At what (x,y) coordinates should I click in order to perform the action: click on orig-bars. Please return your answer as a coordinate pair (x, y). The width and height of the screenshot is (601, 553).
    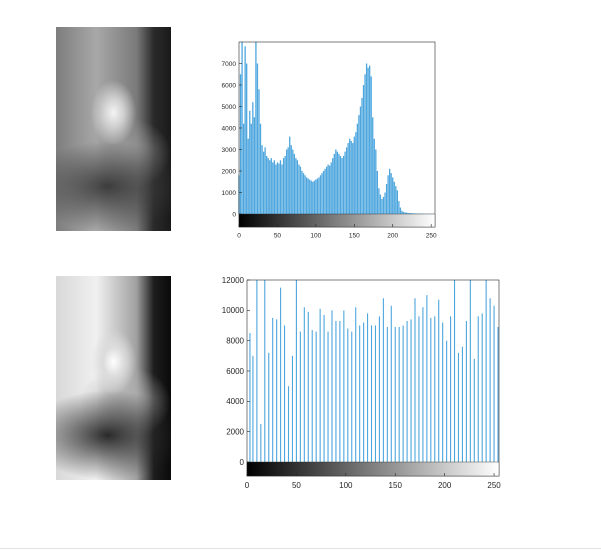
    Looking at the image, I should click on (336, 128).